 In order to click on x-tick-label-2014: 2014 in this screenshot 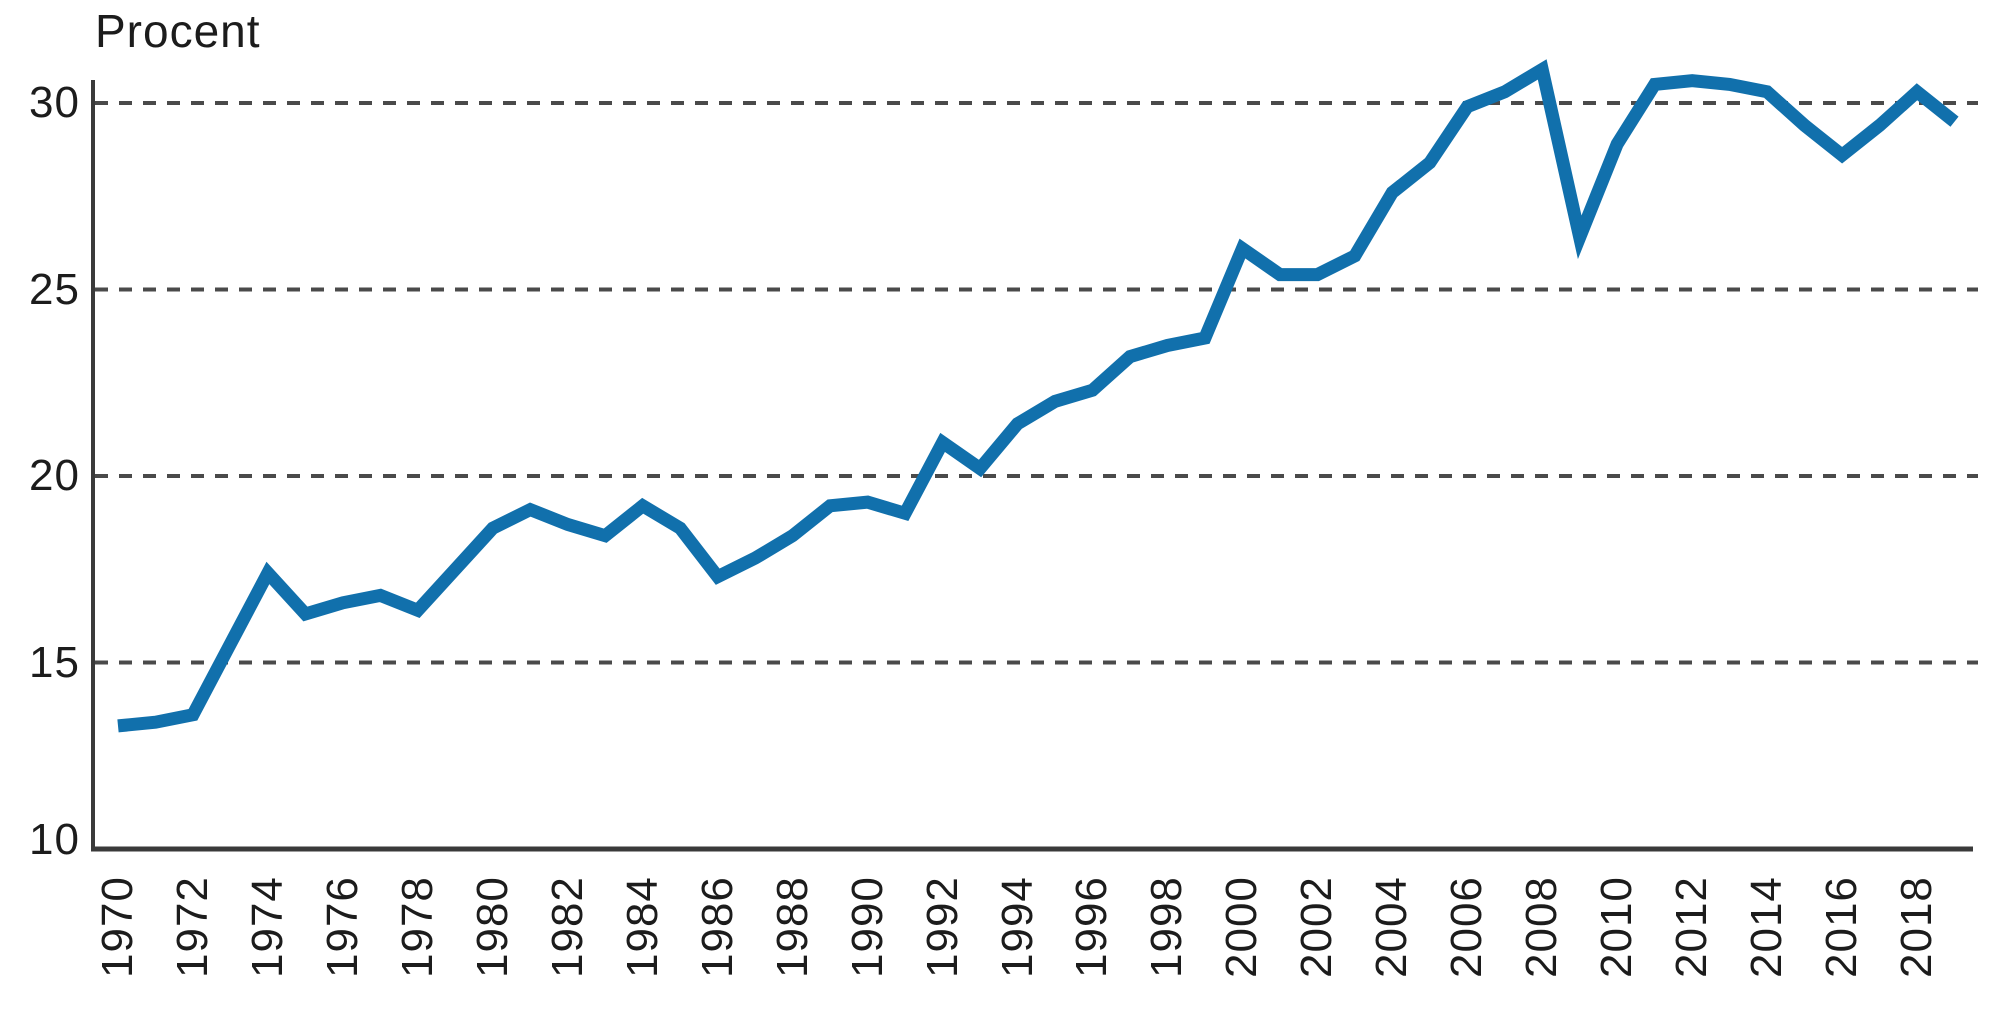, I will do `click(1767, 927)`.